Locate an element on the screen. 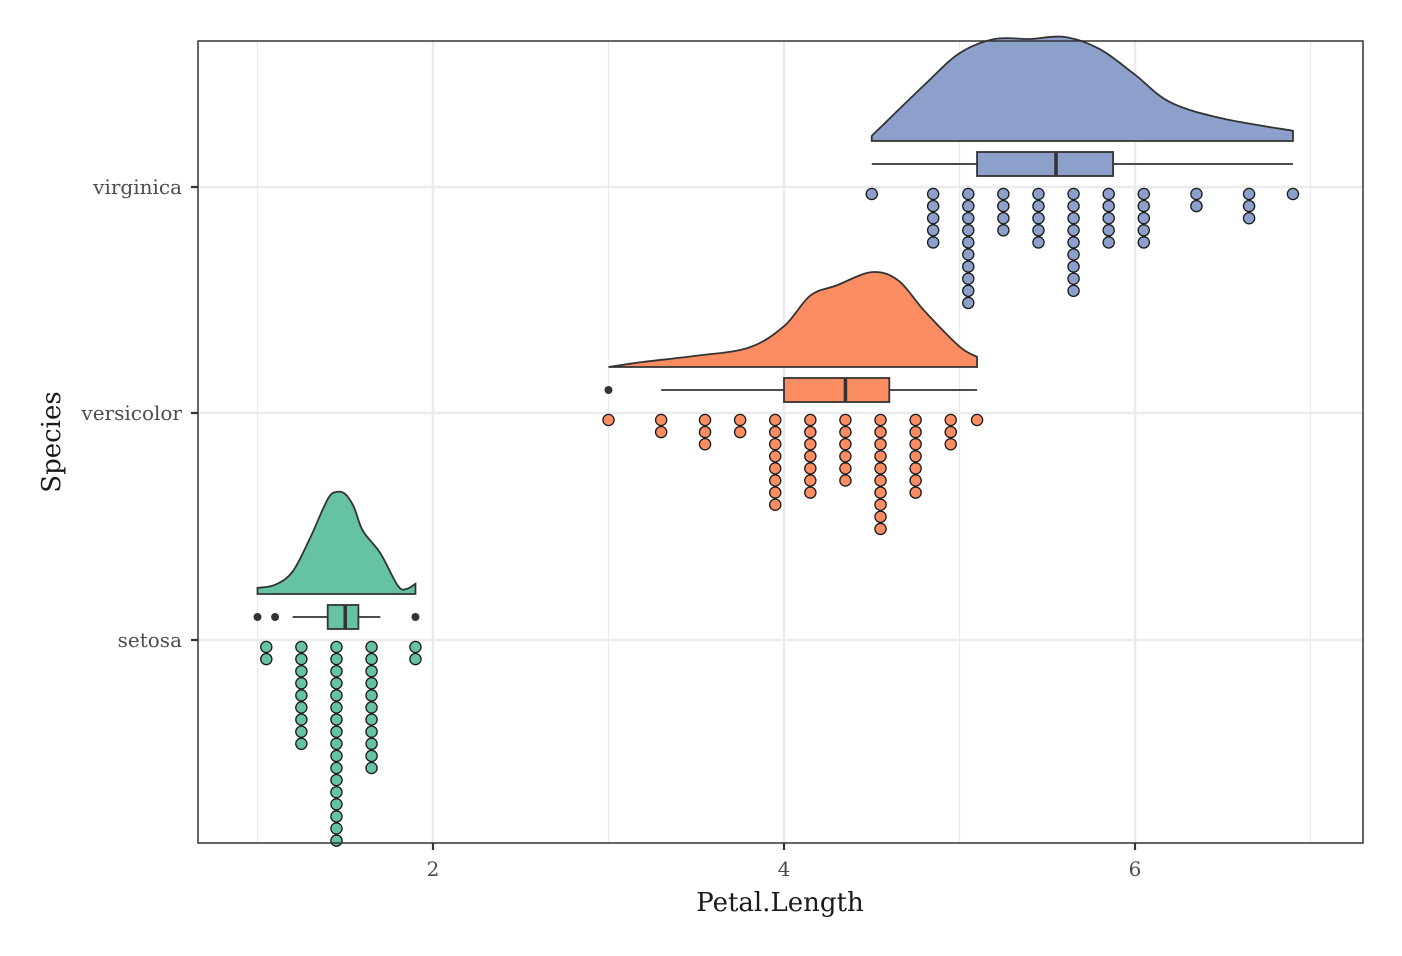  versicolor-density-cloud is located at coordinates (793, 319).